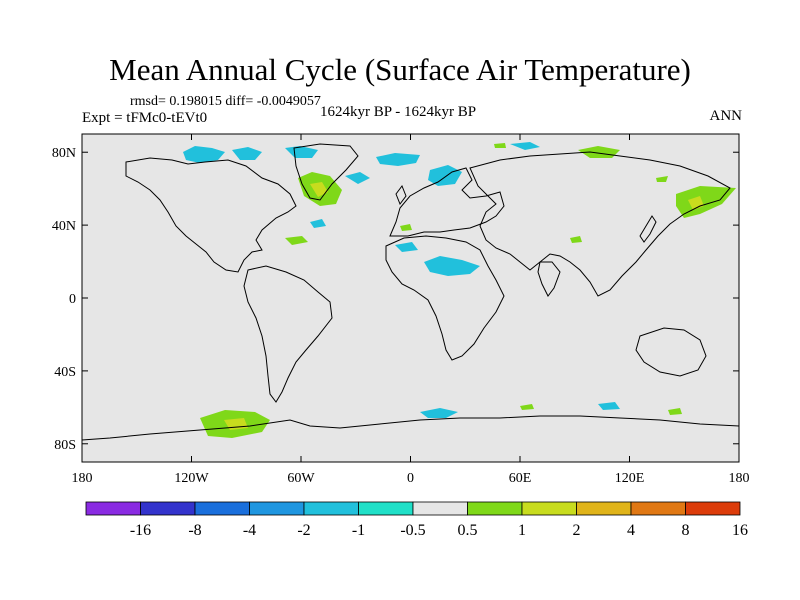 The height and width of the screenshot is (600, 800). What do you see at coordinates (410, 428) in the screenshot?
I see `coast-antarctica` at bounding box center [410, 428].